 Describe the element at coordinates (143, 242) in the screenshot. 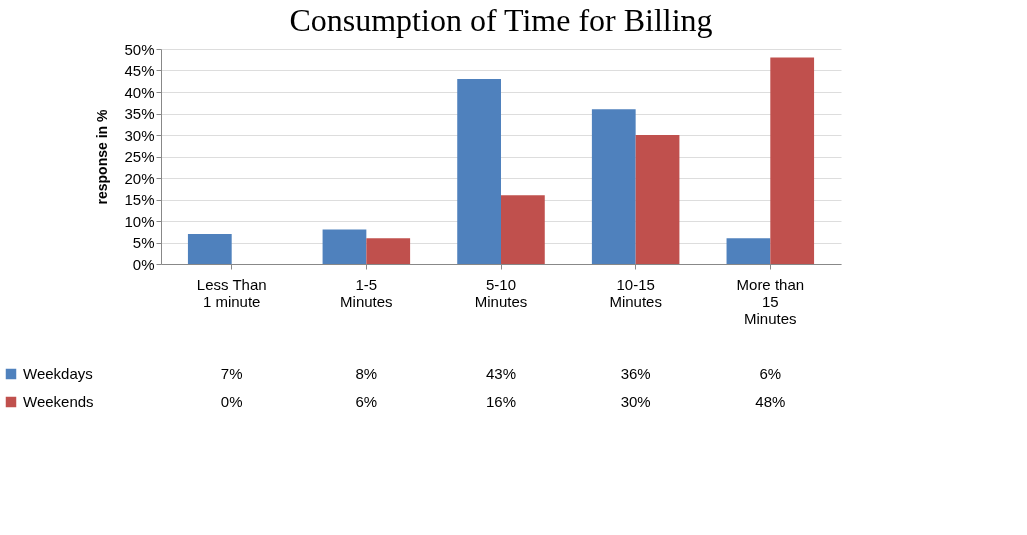

I see `y-tick-label: 5%` at that location.